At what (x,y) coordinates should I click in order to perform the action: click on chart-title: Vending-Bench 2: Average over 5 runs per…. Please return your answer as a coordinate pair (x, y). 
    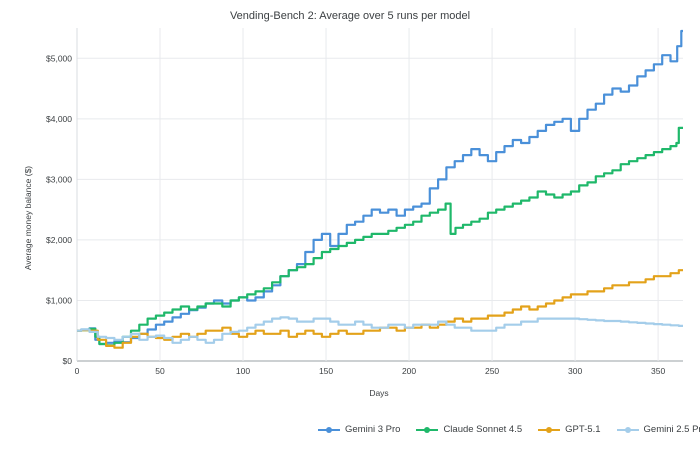
    Looking at the image, I should click on (350, 16).